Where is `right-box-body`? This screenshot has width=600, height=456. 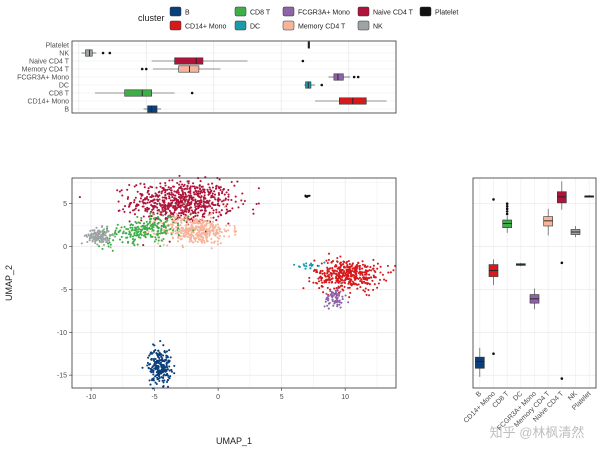
right-box-body is located at coordinates (480, 362).